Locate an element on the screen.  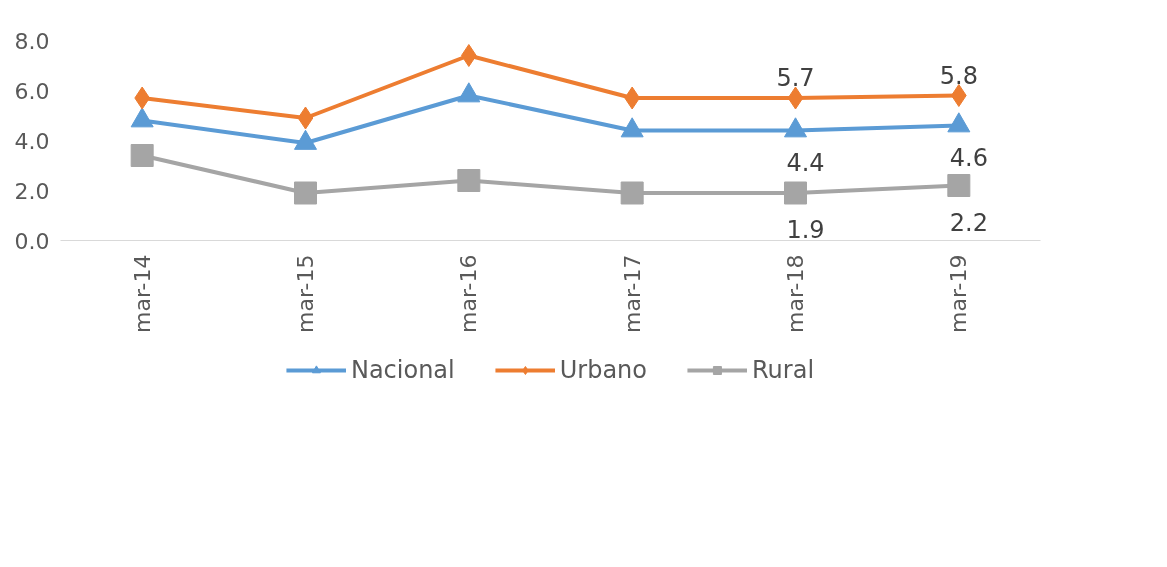
data-label: 4.4 is located at coordinates (805, 162).